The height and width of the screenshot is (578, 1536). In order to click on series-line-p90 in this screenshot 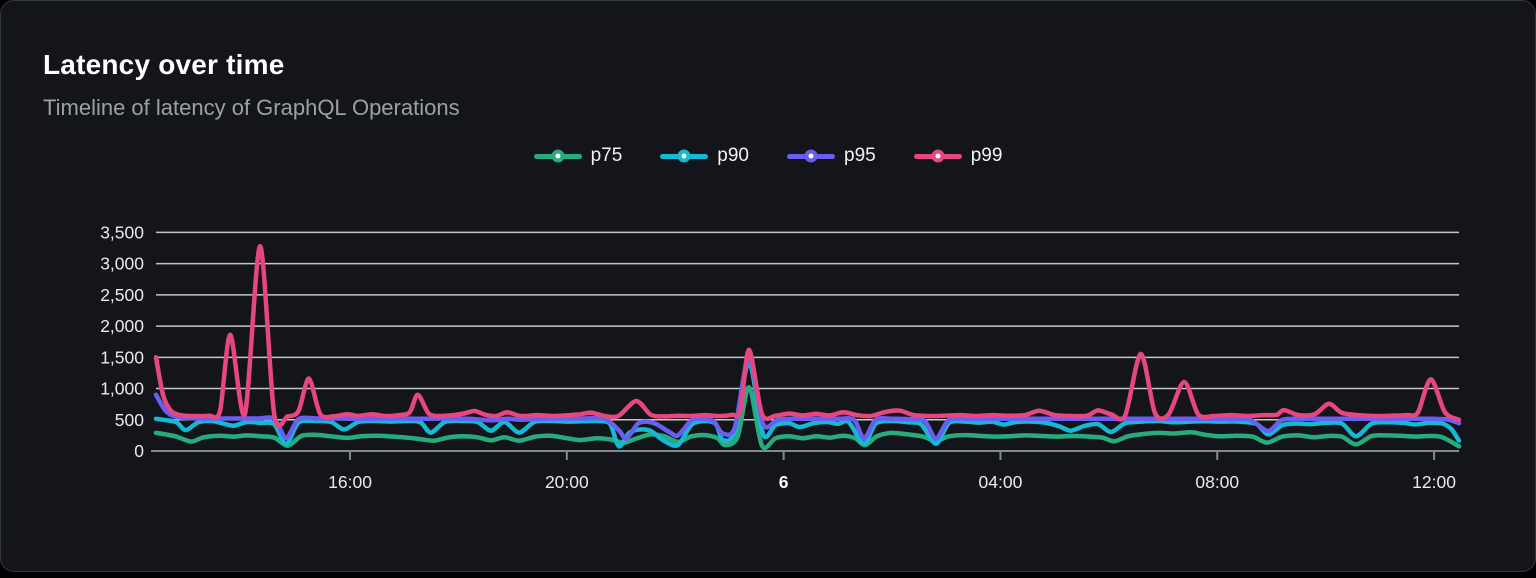, I will do `click(807, 404)`.